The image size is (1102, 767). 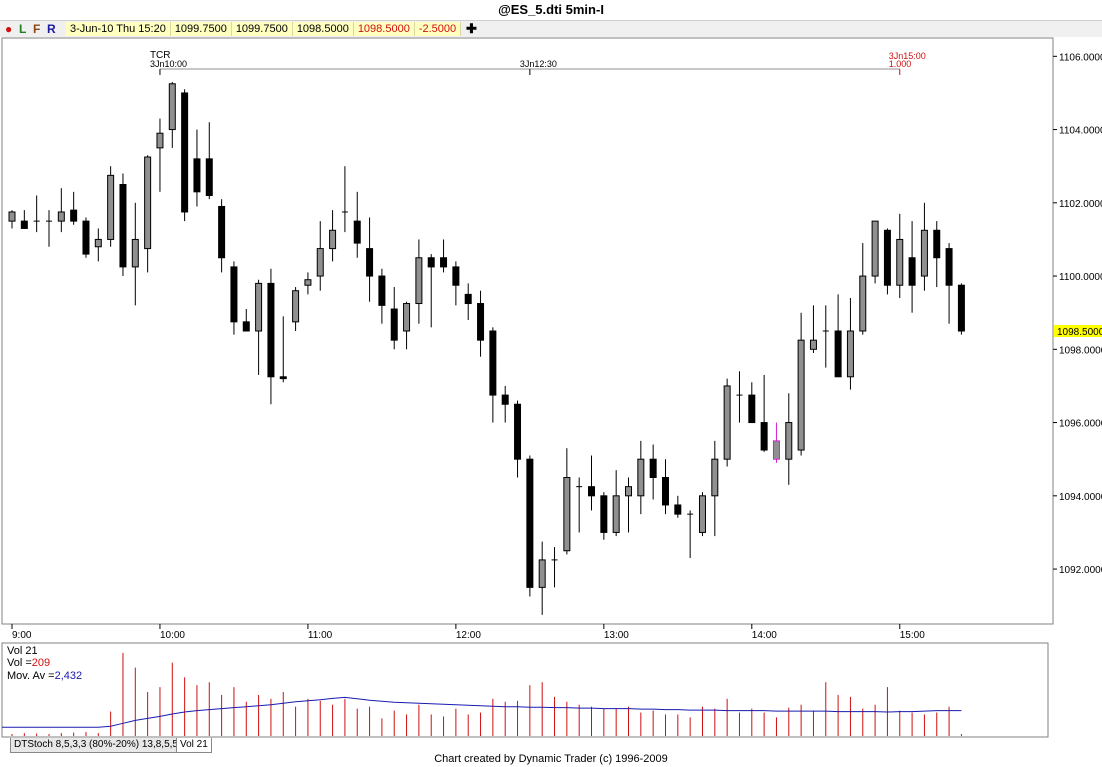 I want to click on price-tick-label: 1102.0000, so click(x=1080, y=204).